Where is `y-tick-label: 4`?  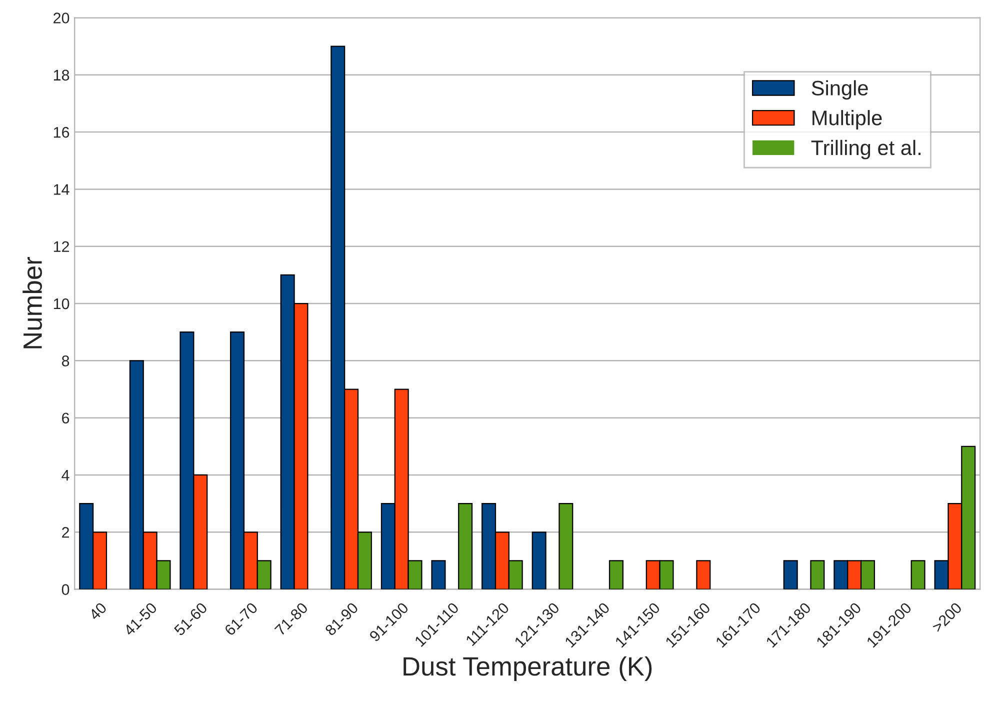 y-tick-label: 4 is located at coordinates (66, 475).